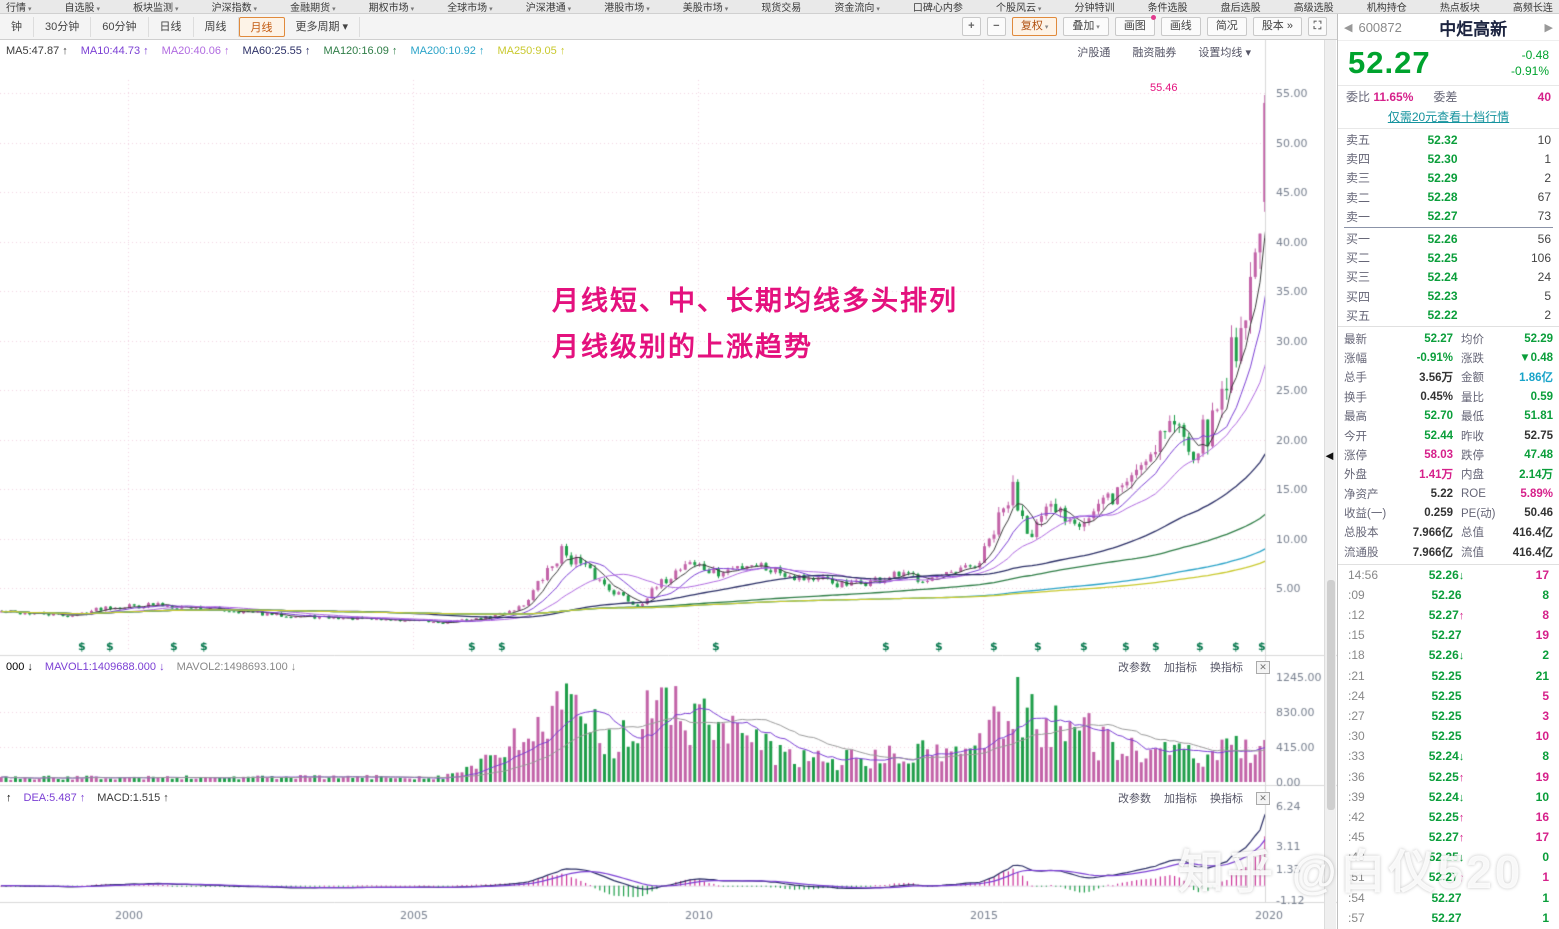 This screenshot has width=1559, height=929. What do you see at coordinates (1544, 139) in the screenshot?
I see `book-qty: 10` at bounding box center [1544, 139].